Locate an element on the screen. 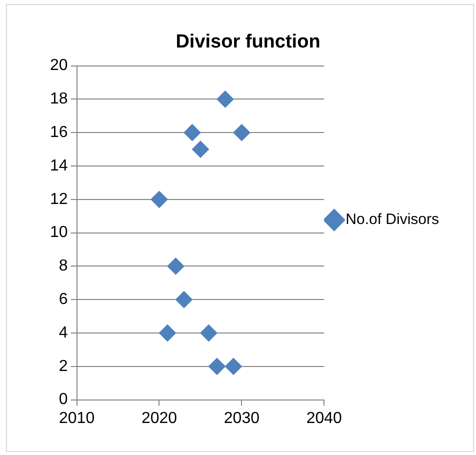 The width and height of the screenshot is (476, 455). y-tick-label: 16 is located at coordinates (59, 133).